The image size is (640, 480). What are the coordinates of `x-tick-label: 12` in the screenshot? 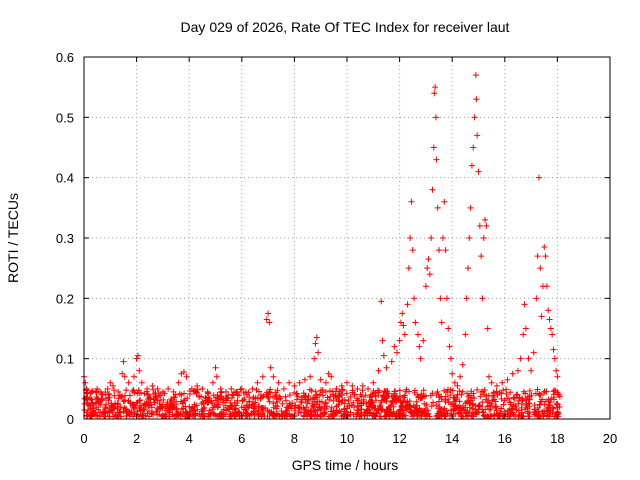 It's located at (399, 438).